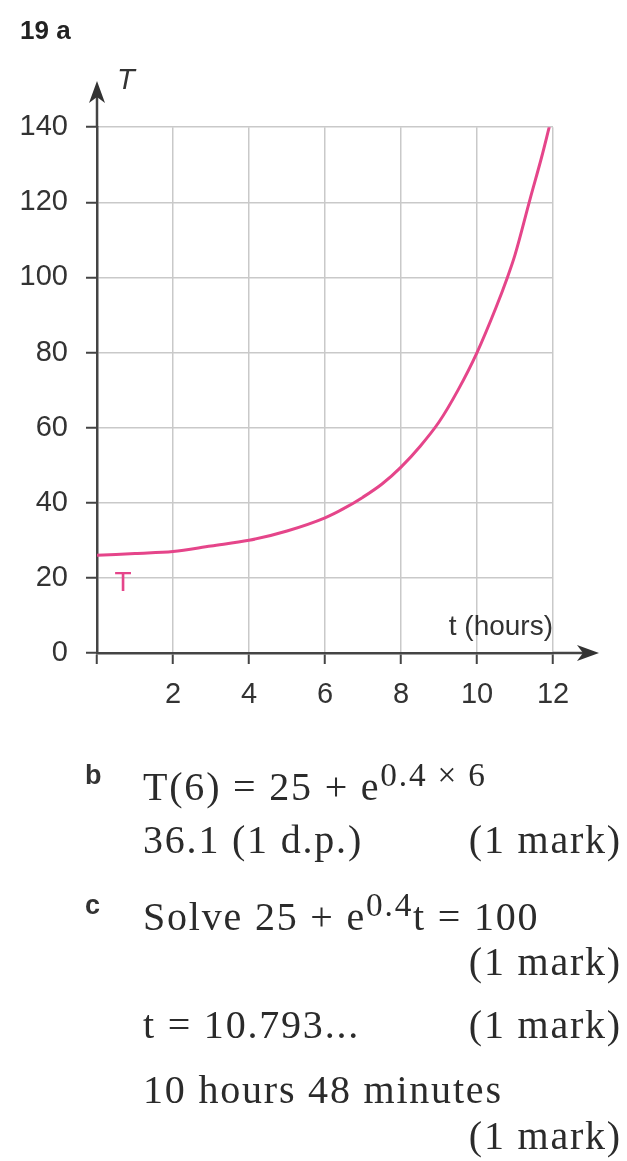 This screenshot has height=1161, width=627. I want to click on y-tick-label: 100, so click(43, 275).